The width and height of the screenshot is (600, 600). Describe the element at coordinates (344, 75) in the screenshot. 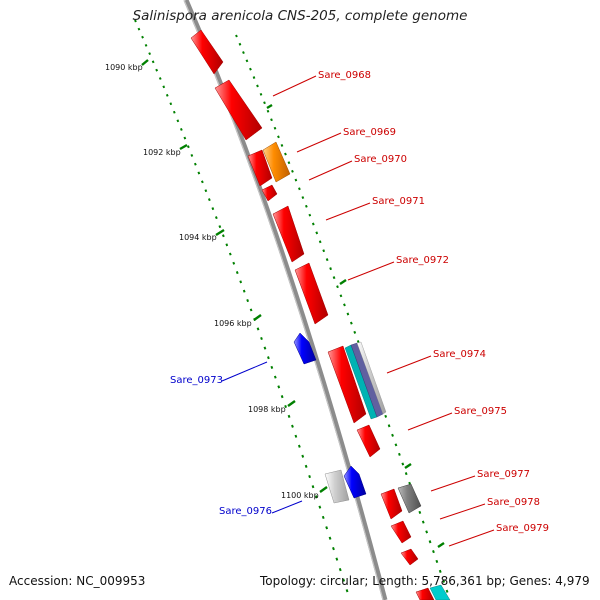

I see `gene-label-sare-0968: Sare_0968` at that location.